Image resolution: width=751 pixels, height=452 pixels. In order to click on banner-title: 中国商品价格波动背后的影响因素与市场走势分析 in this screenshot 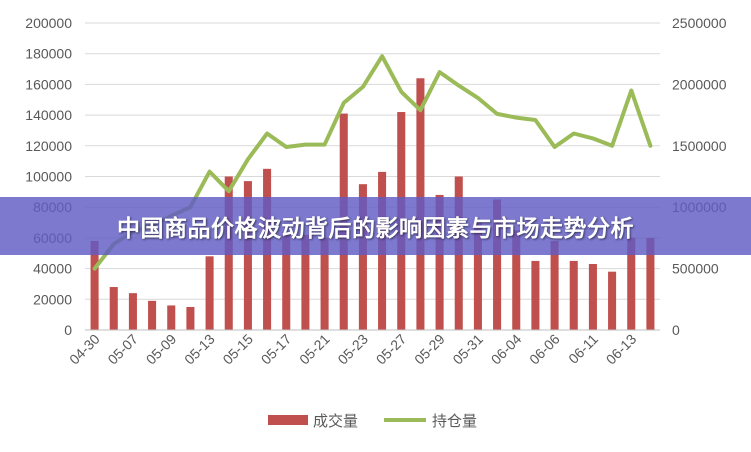, I will do `click(375, 229)`.